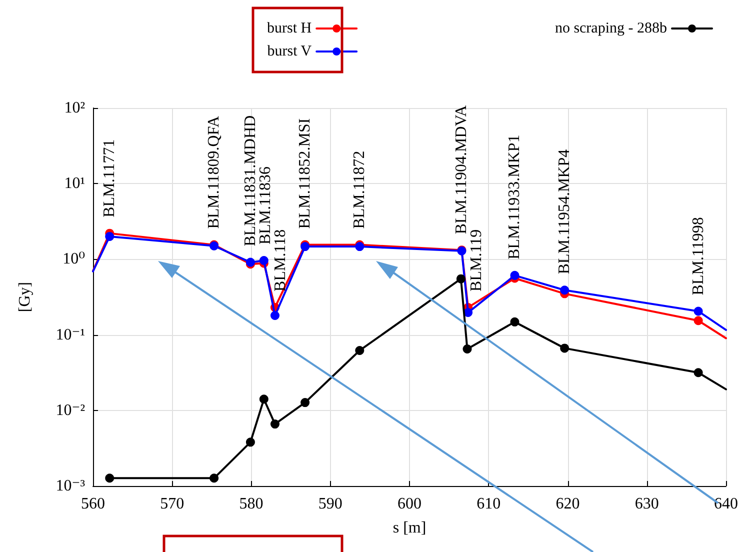  Describe the element at coordinates (251, 504) in the screenshot. I see `x-tick-label: 580` at that location.